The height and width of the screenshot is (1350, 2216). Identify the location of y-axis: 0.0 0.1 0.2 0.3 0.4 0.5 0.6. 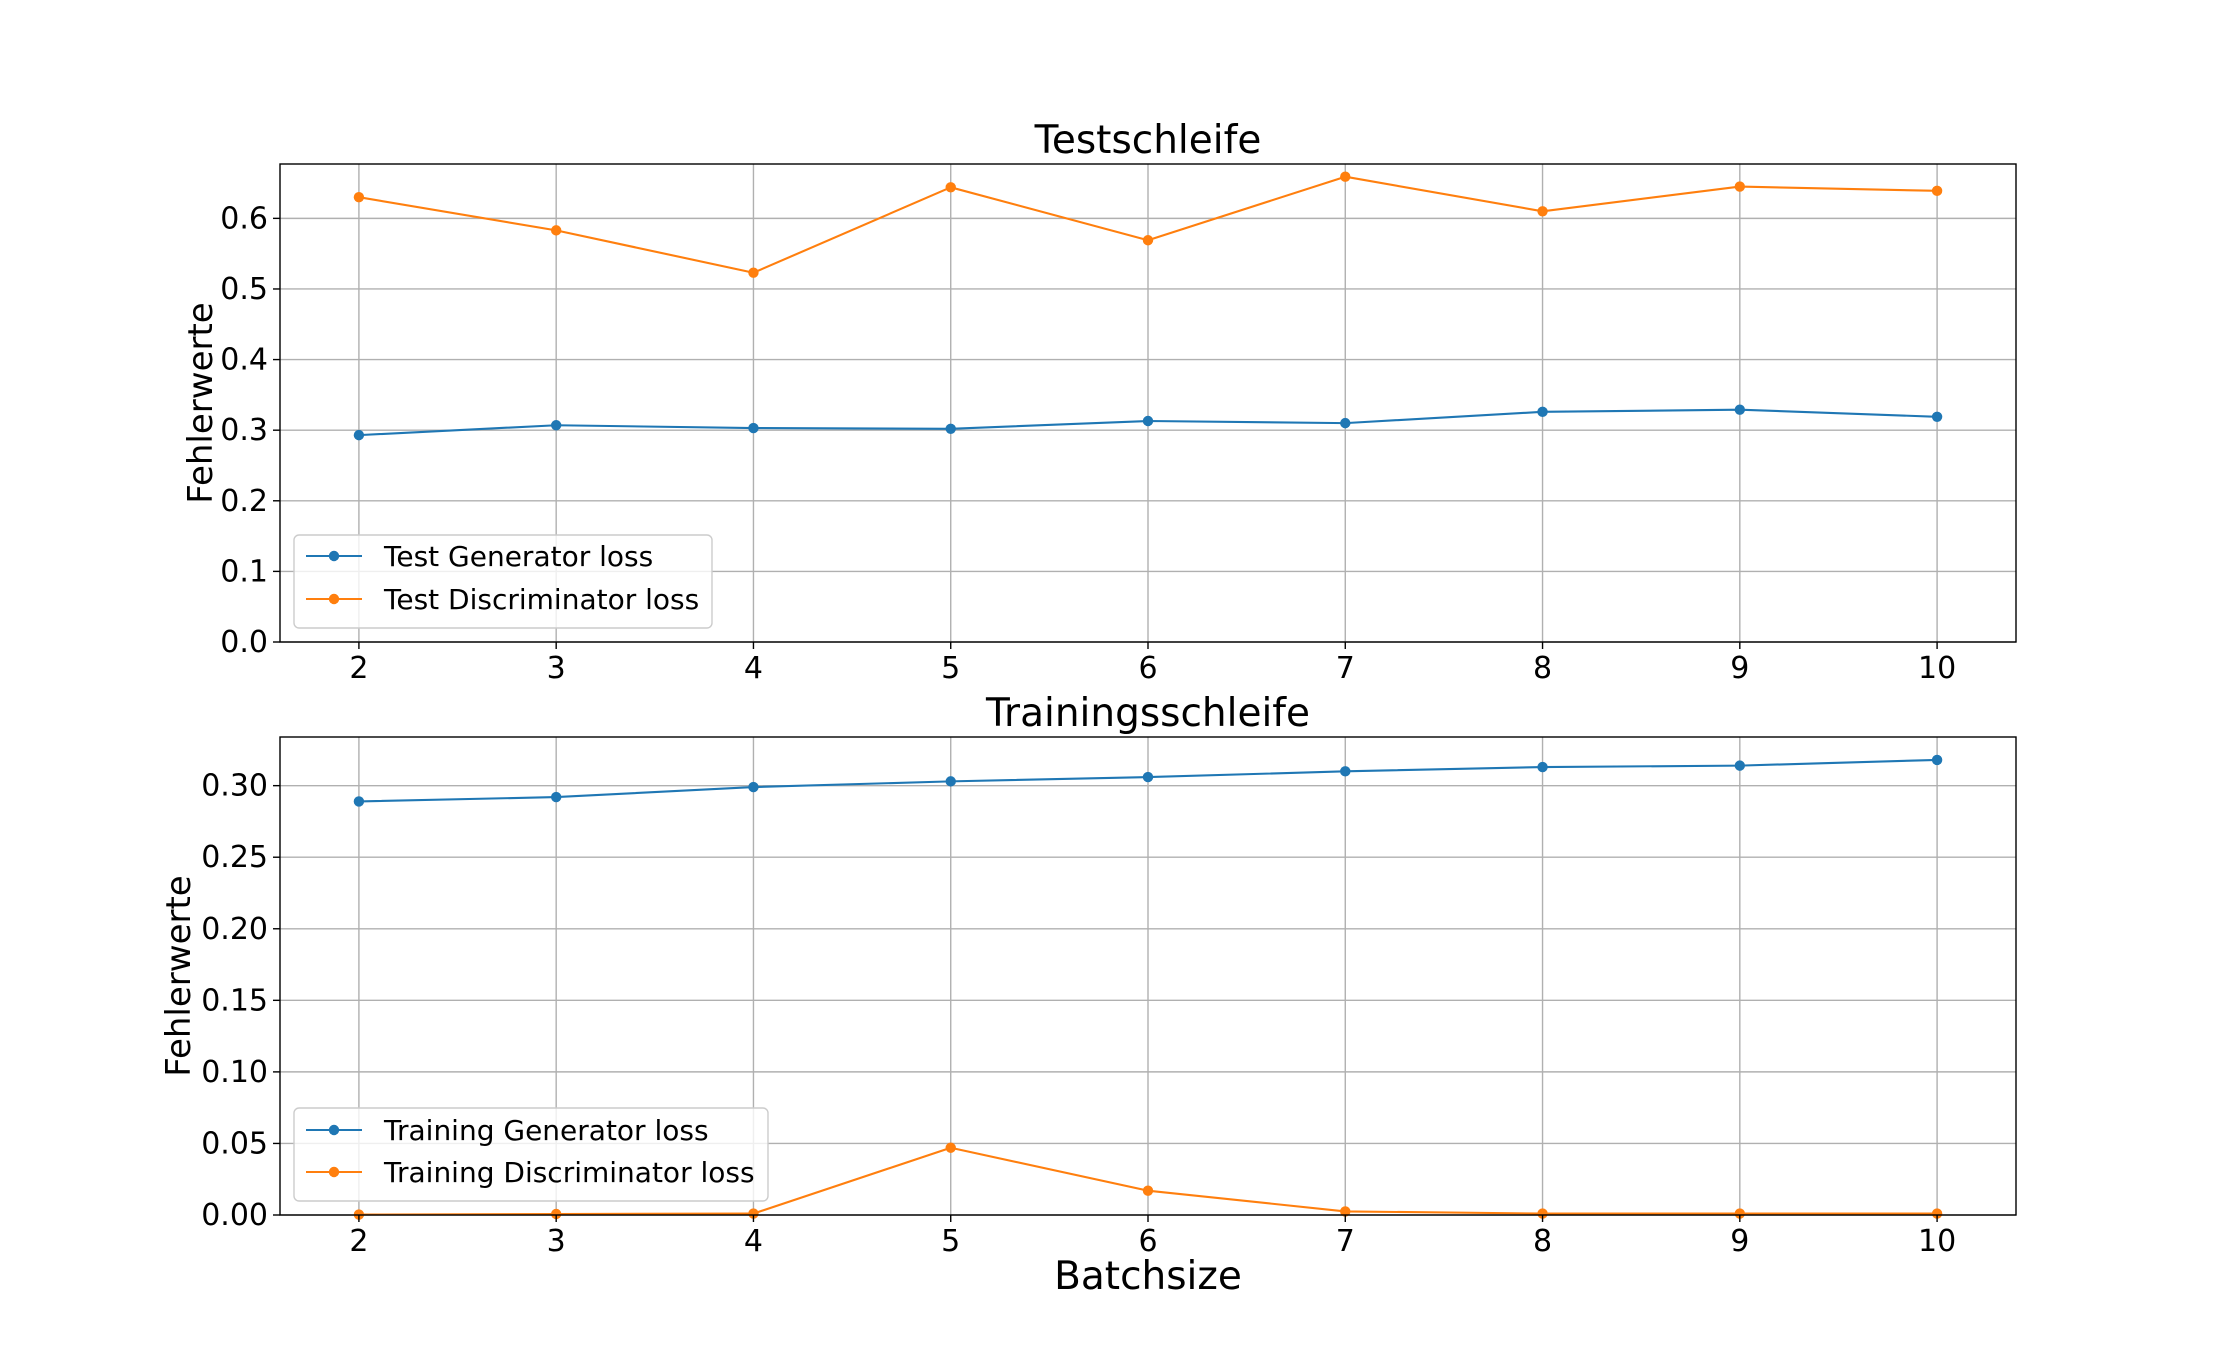
(250, 430).